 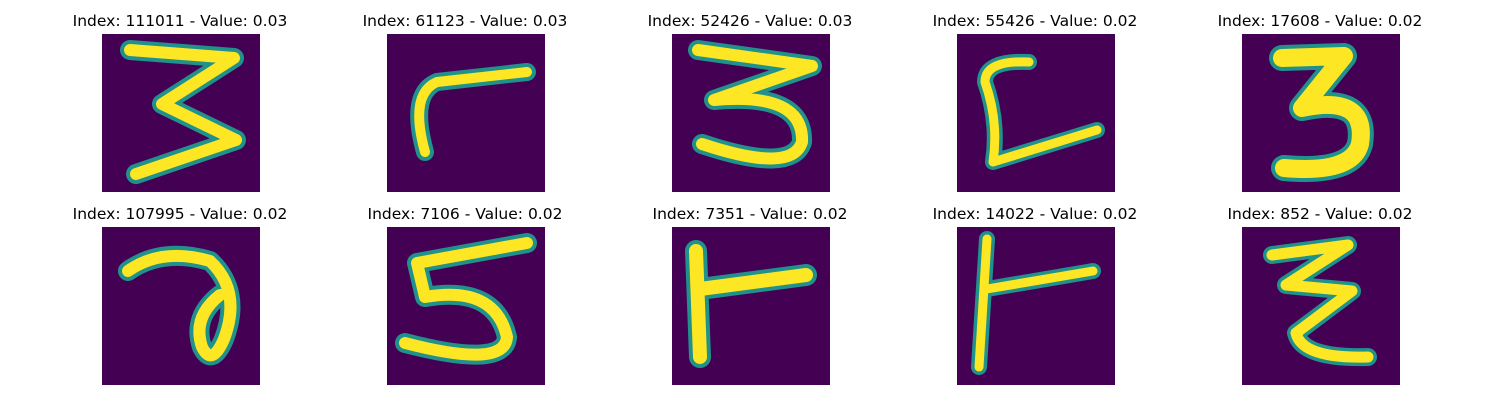 I want to click on digit-3-bold-glyph, so click(x=1321, y=112).